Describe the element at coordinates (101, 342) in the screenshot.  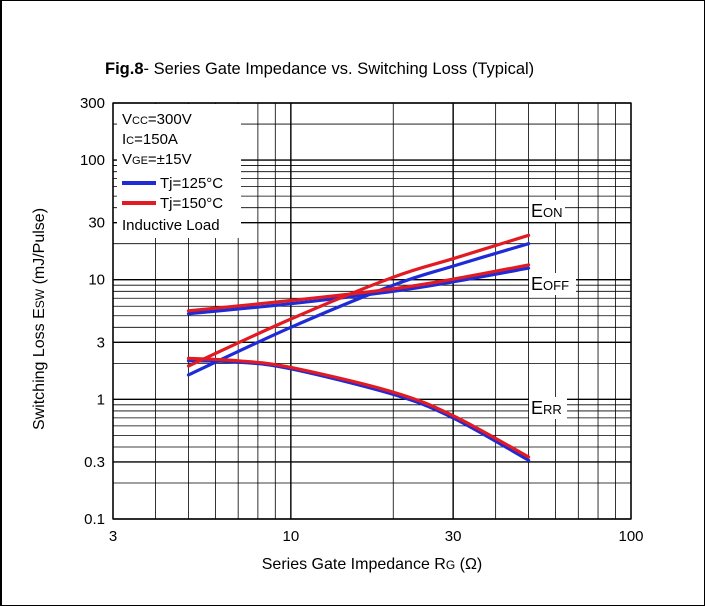
I see `y-tick-label: 3` at that location.